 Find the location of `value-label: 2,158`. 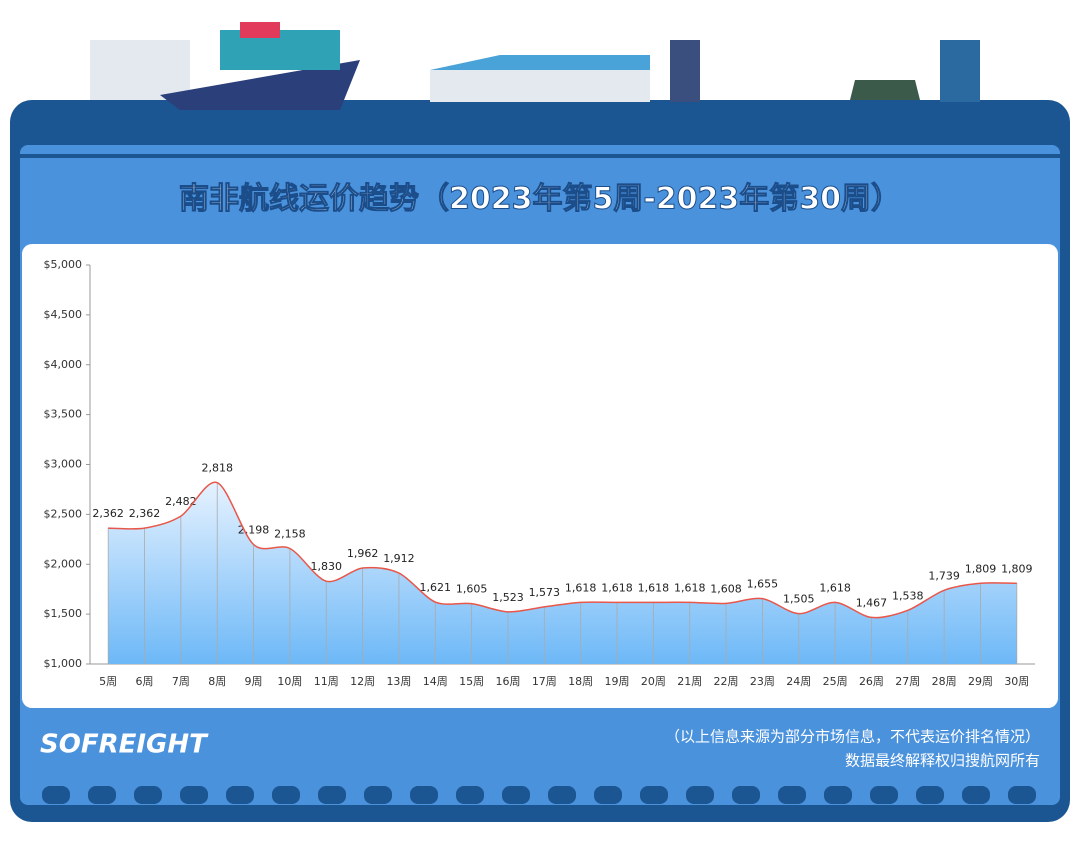

value-label: 2,158 is located at coordinates (290, 533).